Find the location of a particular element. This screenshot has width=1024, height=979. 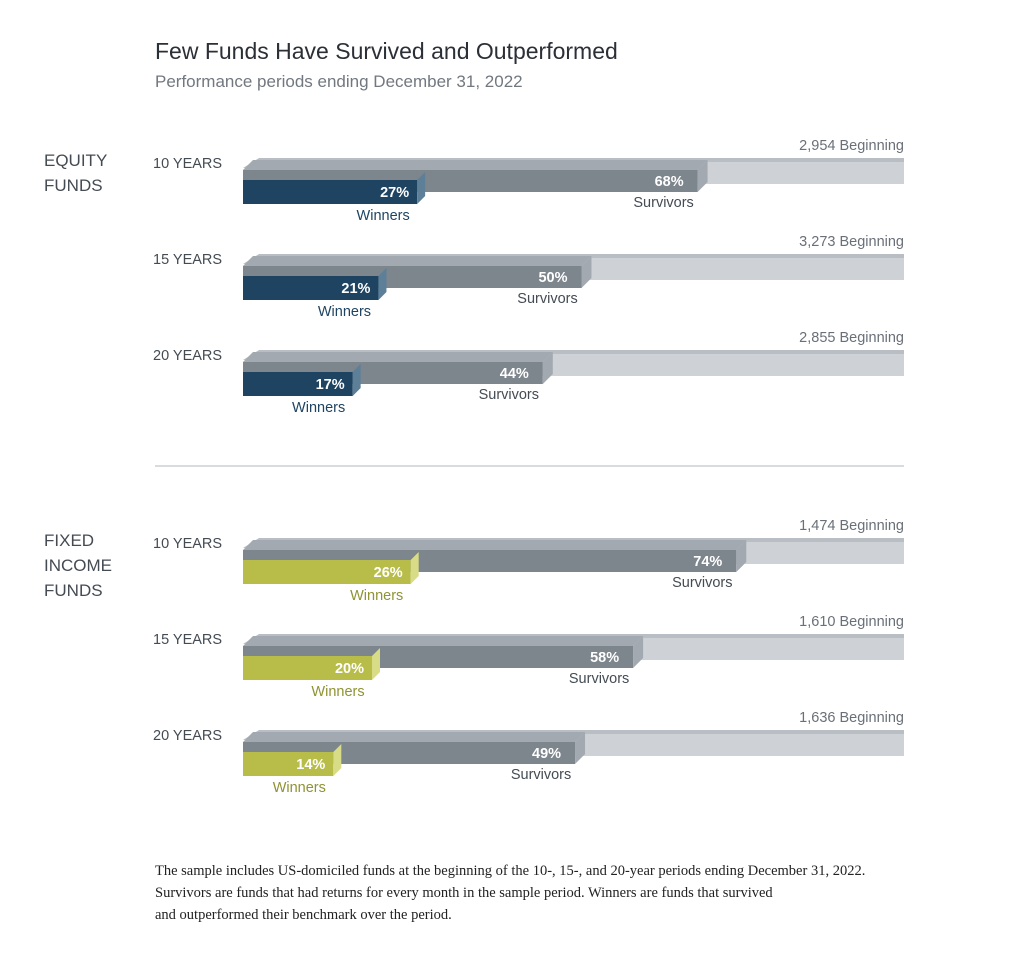

survivors-value-label: 74% is located at coordinates (707, 562).